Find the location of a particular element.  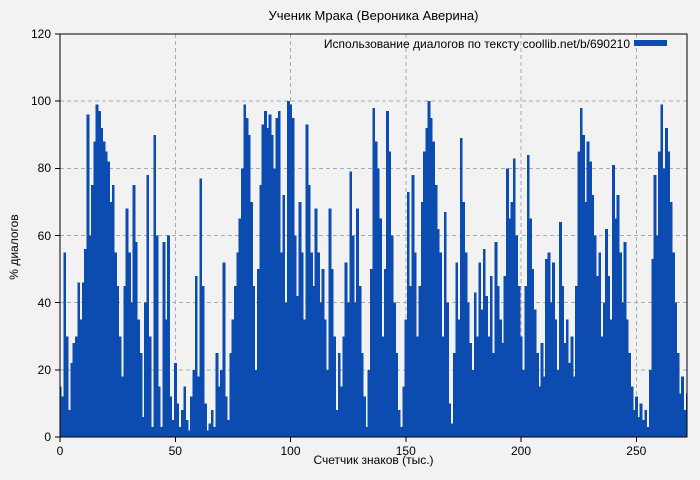

chart-title: Ученик Мрака (Вероника Аверина) is located at coordinates (373, 15).